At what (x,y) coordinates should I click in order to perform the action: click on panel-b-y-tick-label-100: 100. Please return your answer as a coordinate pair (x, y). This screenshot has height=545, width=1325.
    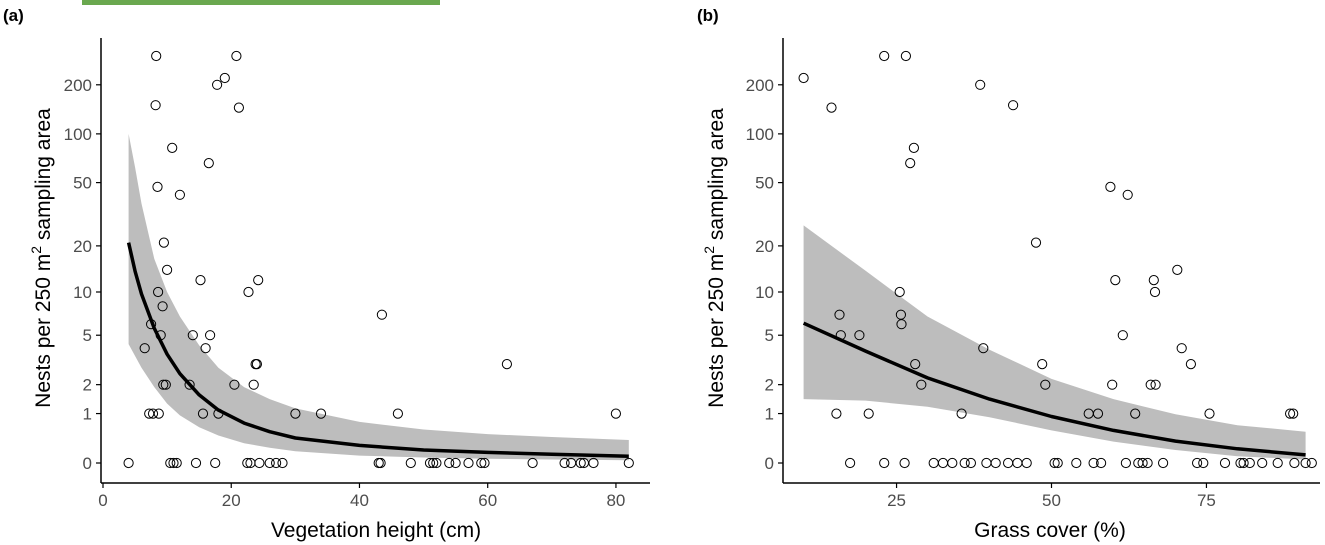
    Looking at the image, I should click on (760, 134).